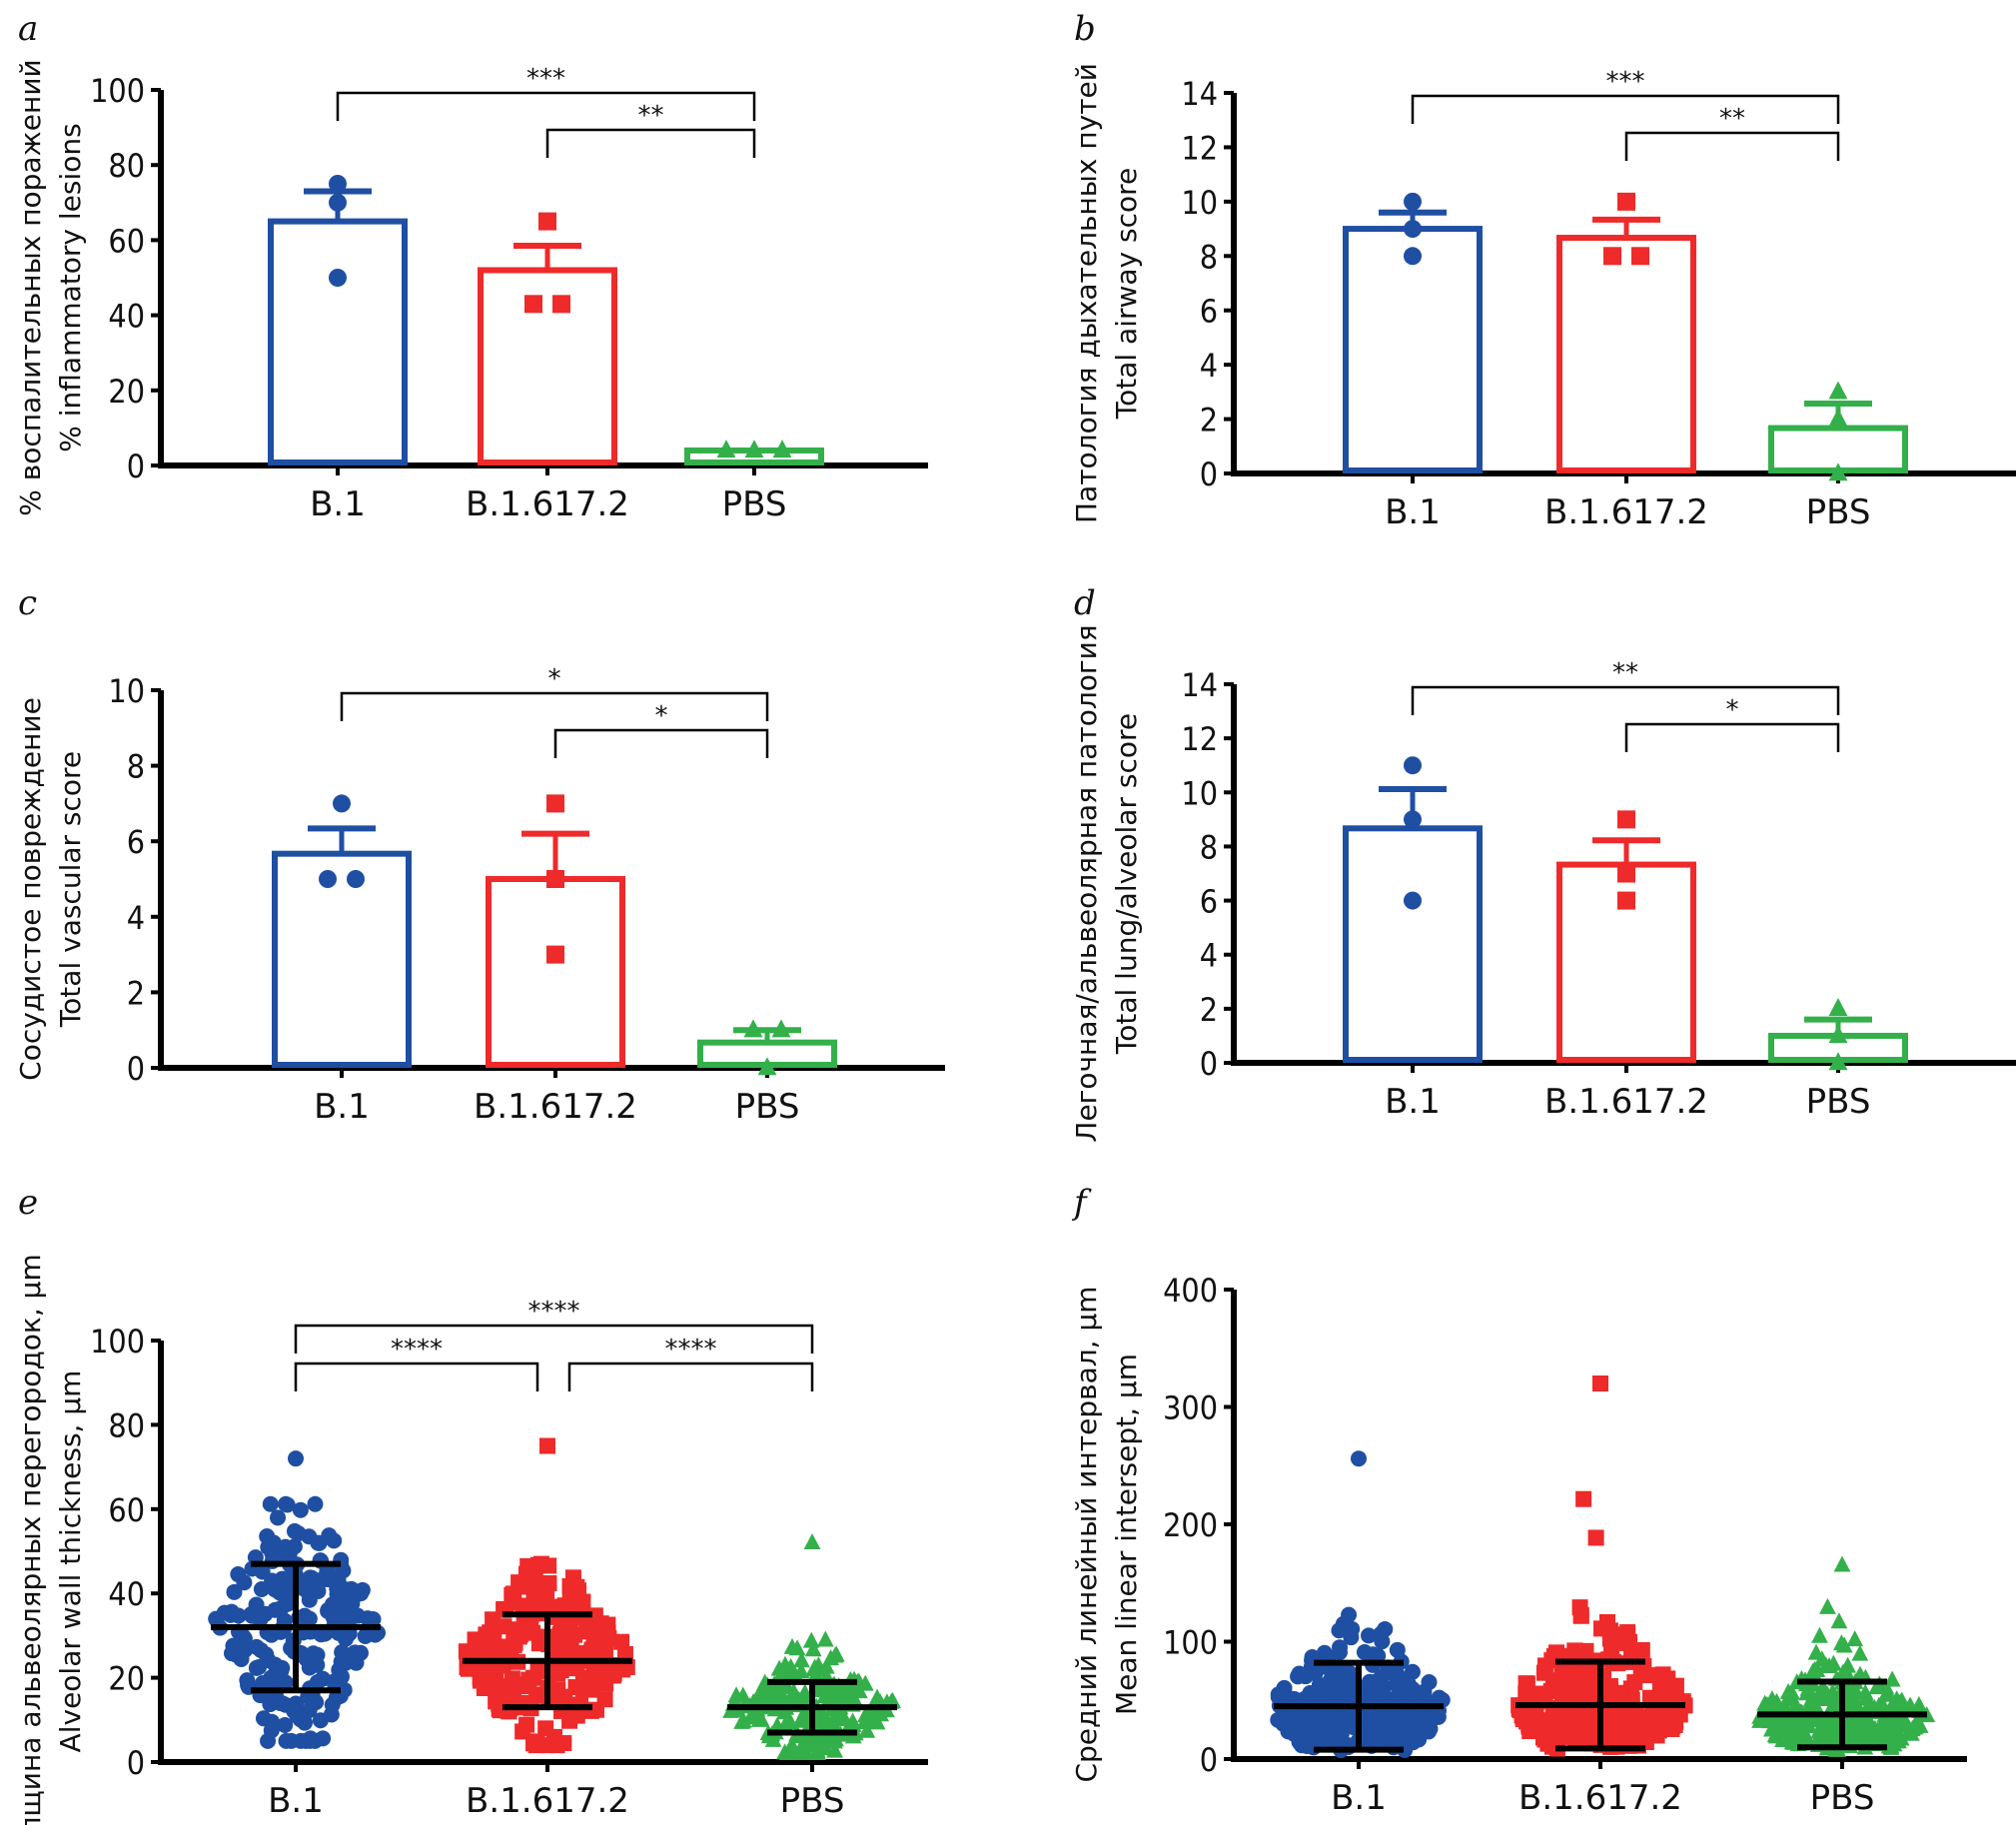 Image resolution: width=2016 pixels, height=1825 pixels. What do you see at coordinates (1838, 512) in the screenshot?
I see `x-tick-label: PBS` at bounding box center [1838, 512].